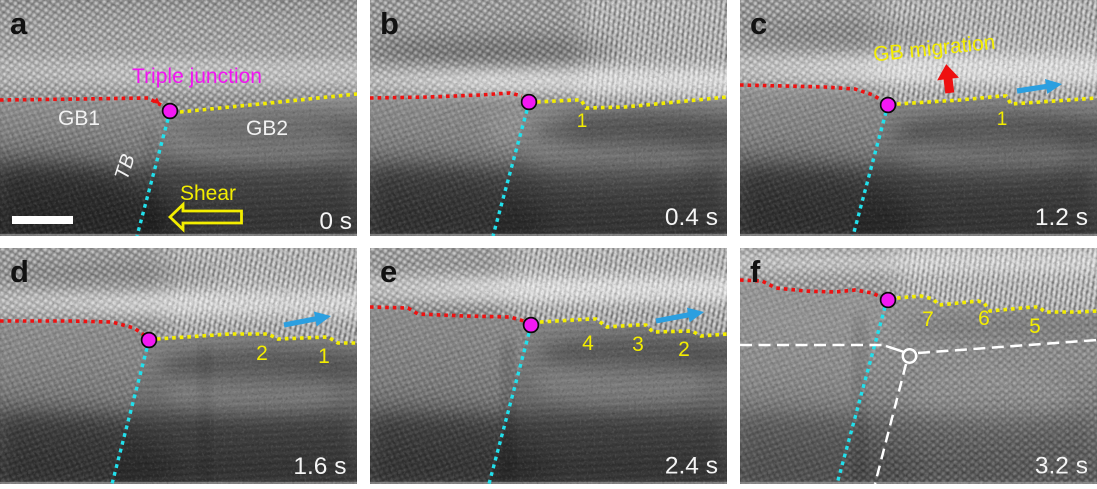 The width and height of the screenshot is (1097, 489). What do you see at coordinates (984, 318) in the screenshot?
I see `svg-text: 6` at bounding box center [984, 318].